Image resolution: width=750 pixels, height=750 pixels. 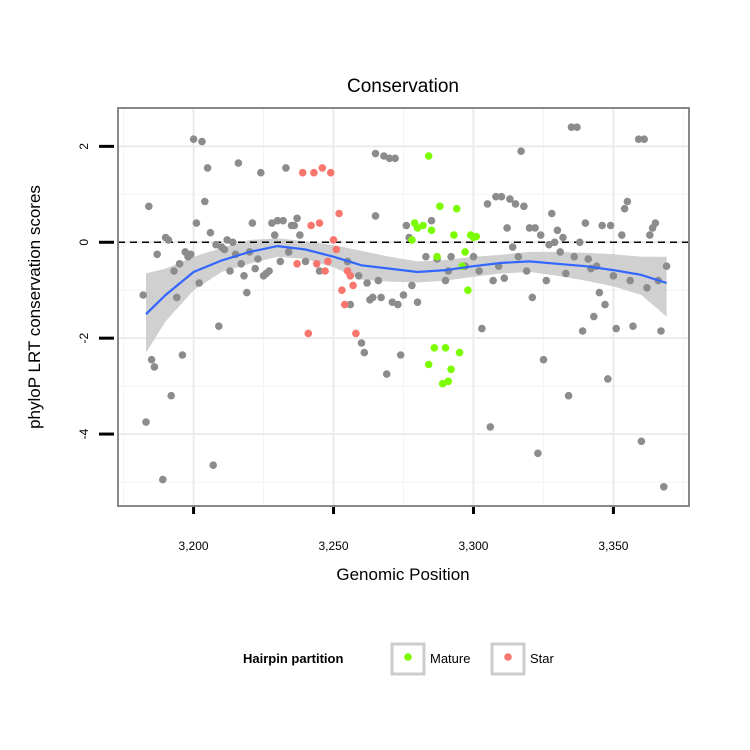 I want to click on legend: Hairpin partition Mature Star, so click(x=399, y=659).